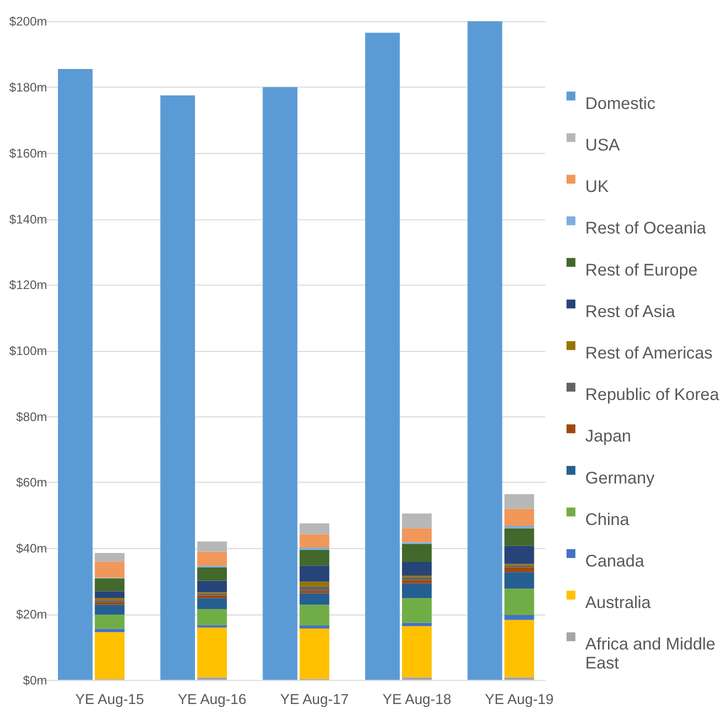 Image resolution: width=720 pixels, height=715 pixels. Describe the element at coordinates (608, 436) in the screenshot. I see `legend-label: Japan` at that location.